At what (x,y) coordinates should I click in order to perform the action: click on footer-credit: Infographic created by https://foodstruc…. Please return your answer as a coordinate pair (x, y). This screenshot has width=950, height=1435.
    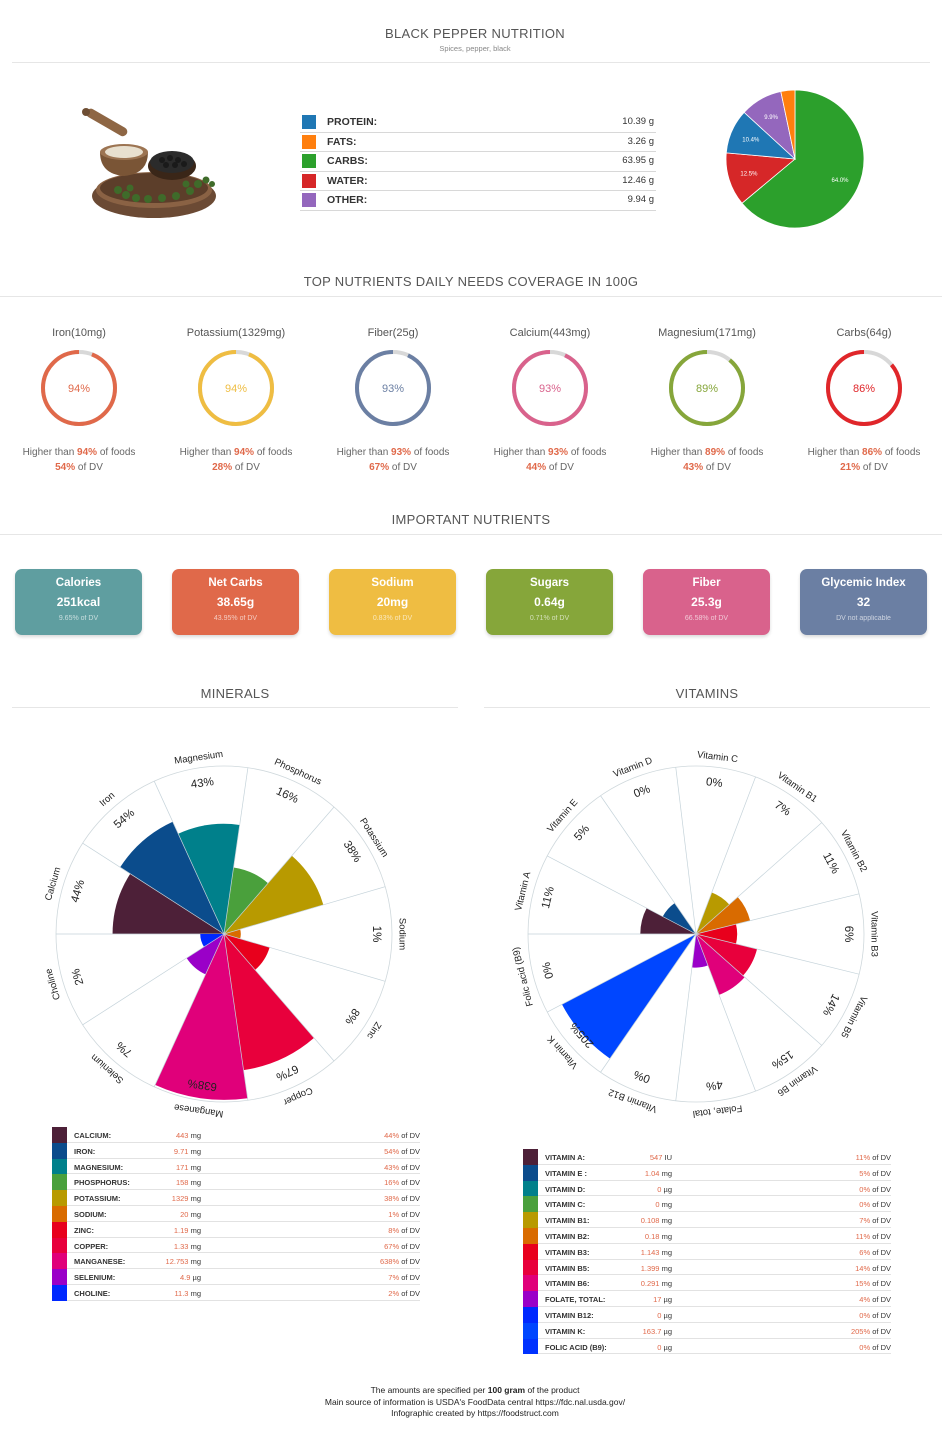
    Looking at the image, I should click on (475, 1413).